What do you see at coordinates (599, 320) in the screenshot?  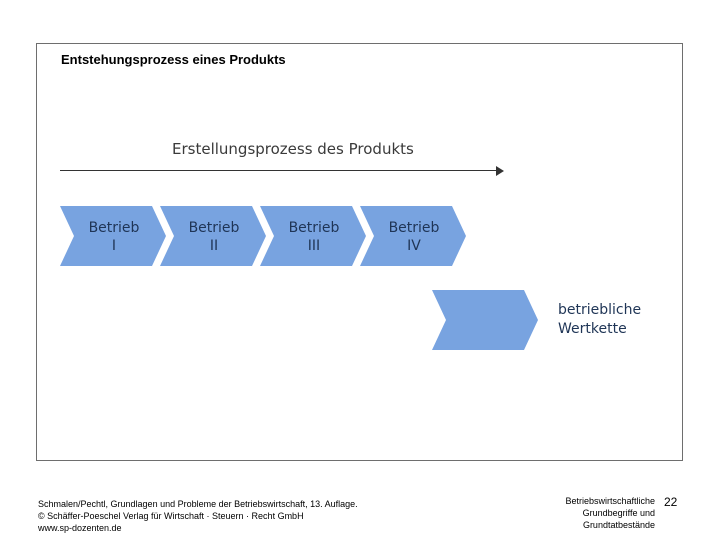 I see `value-chain-label: betriebliche Wertkette` at bounding box center [599, 320].